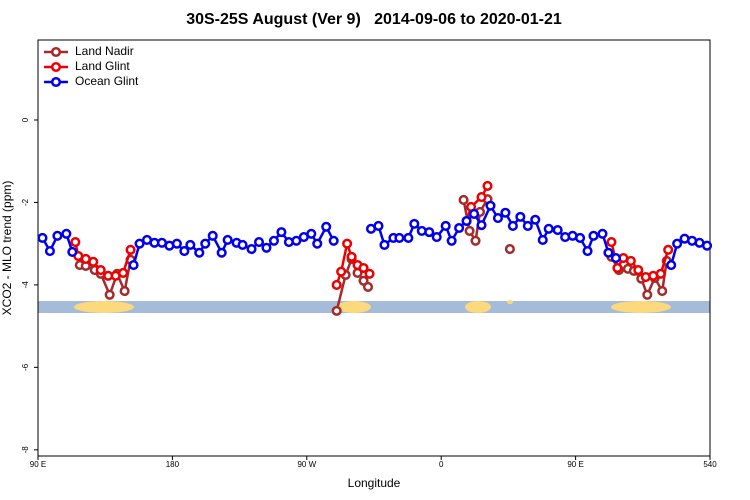 This screenshot has width=750, height=500. Describe the element at coordinates (7, 248) in the screenshot. I see `y-axis-label: XCO2 - MLO trend (ppm)` at that location.